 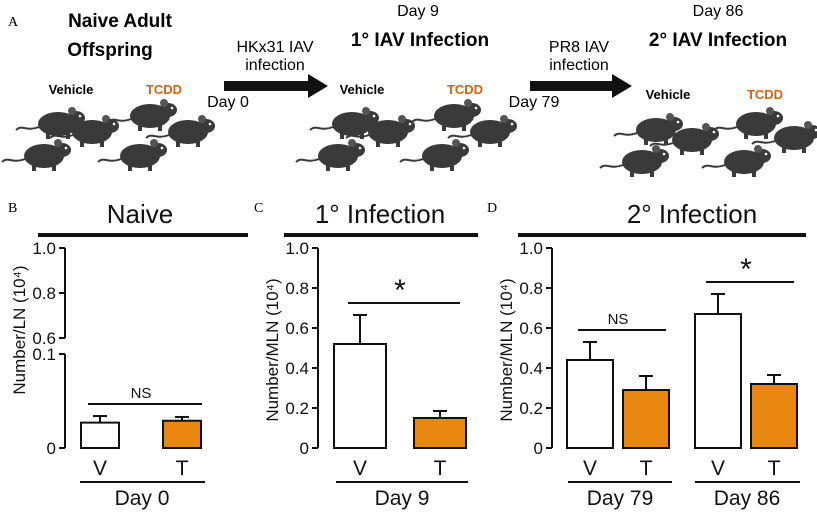 What do you see at coordinates (718, 11) in the screenshot?
I see `infection2-day: Day 86` at bounding box center [718, 11].